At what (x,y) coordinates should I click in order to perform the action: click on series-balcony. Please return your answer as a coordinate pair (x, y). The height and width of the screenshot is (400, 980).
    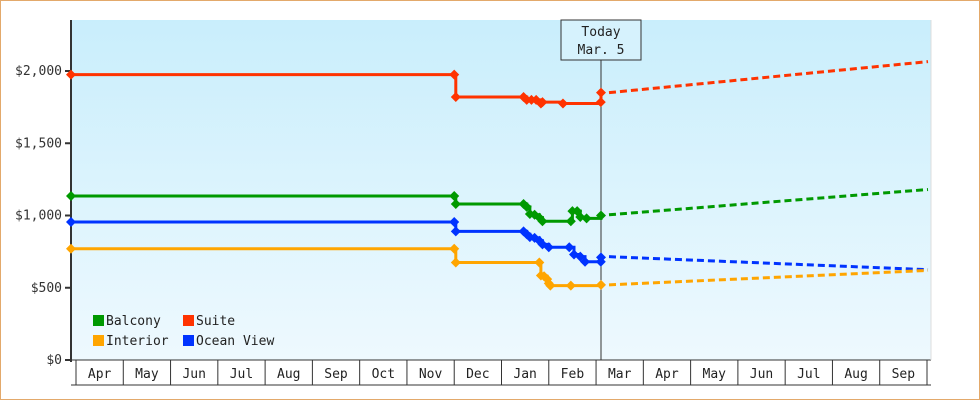
    Looking at the image, I should click on (497, 207).